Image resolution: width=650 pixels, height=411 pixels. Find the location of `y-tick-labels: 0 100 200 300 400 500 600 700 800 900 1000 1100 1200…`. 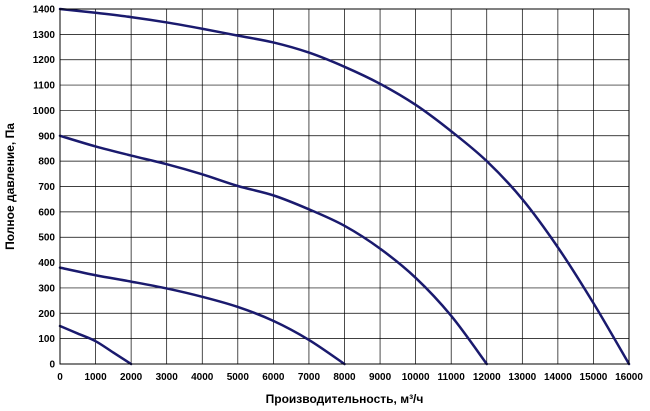

y-tick-labels: 0 100 200 300 400 500 600 700 800 900 1000 1100 1200… is located at coordinates (44, 188).